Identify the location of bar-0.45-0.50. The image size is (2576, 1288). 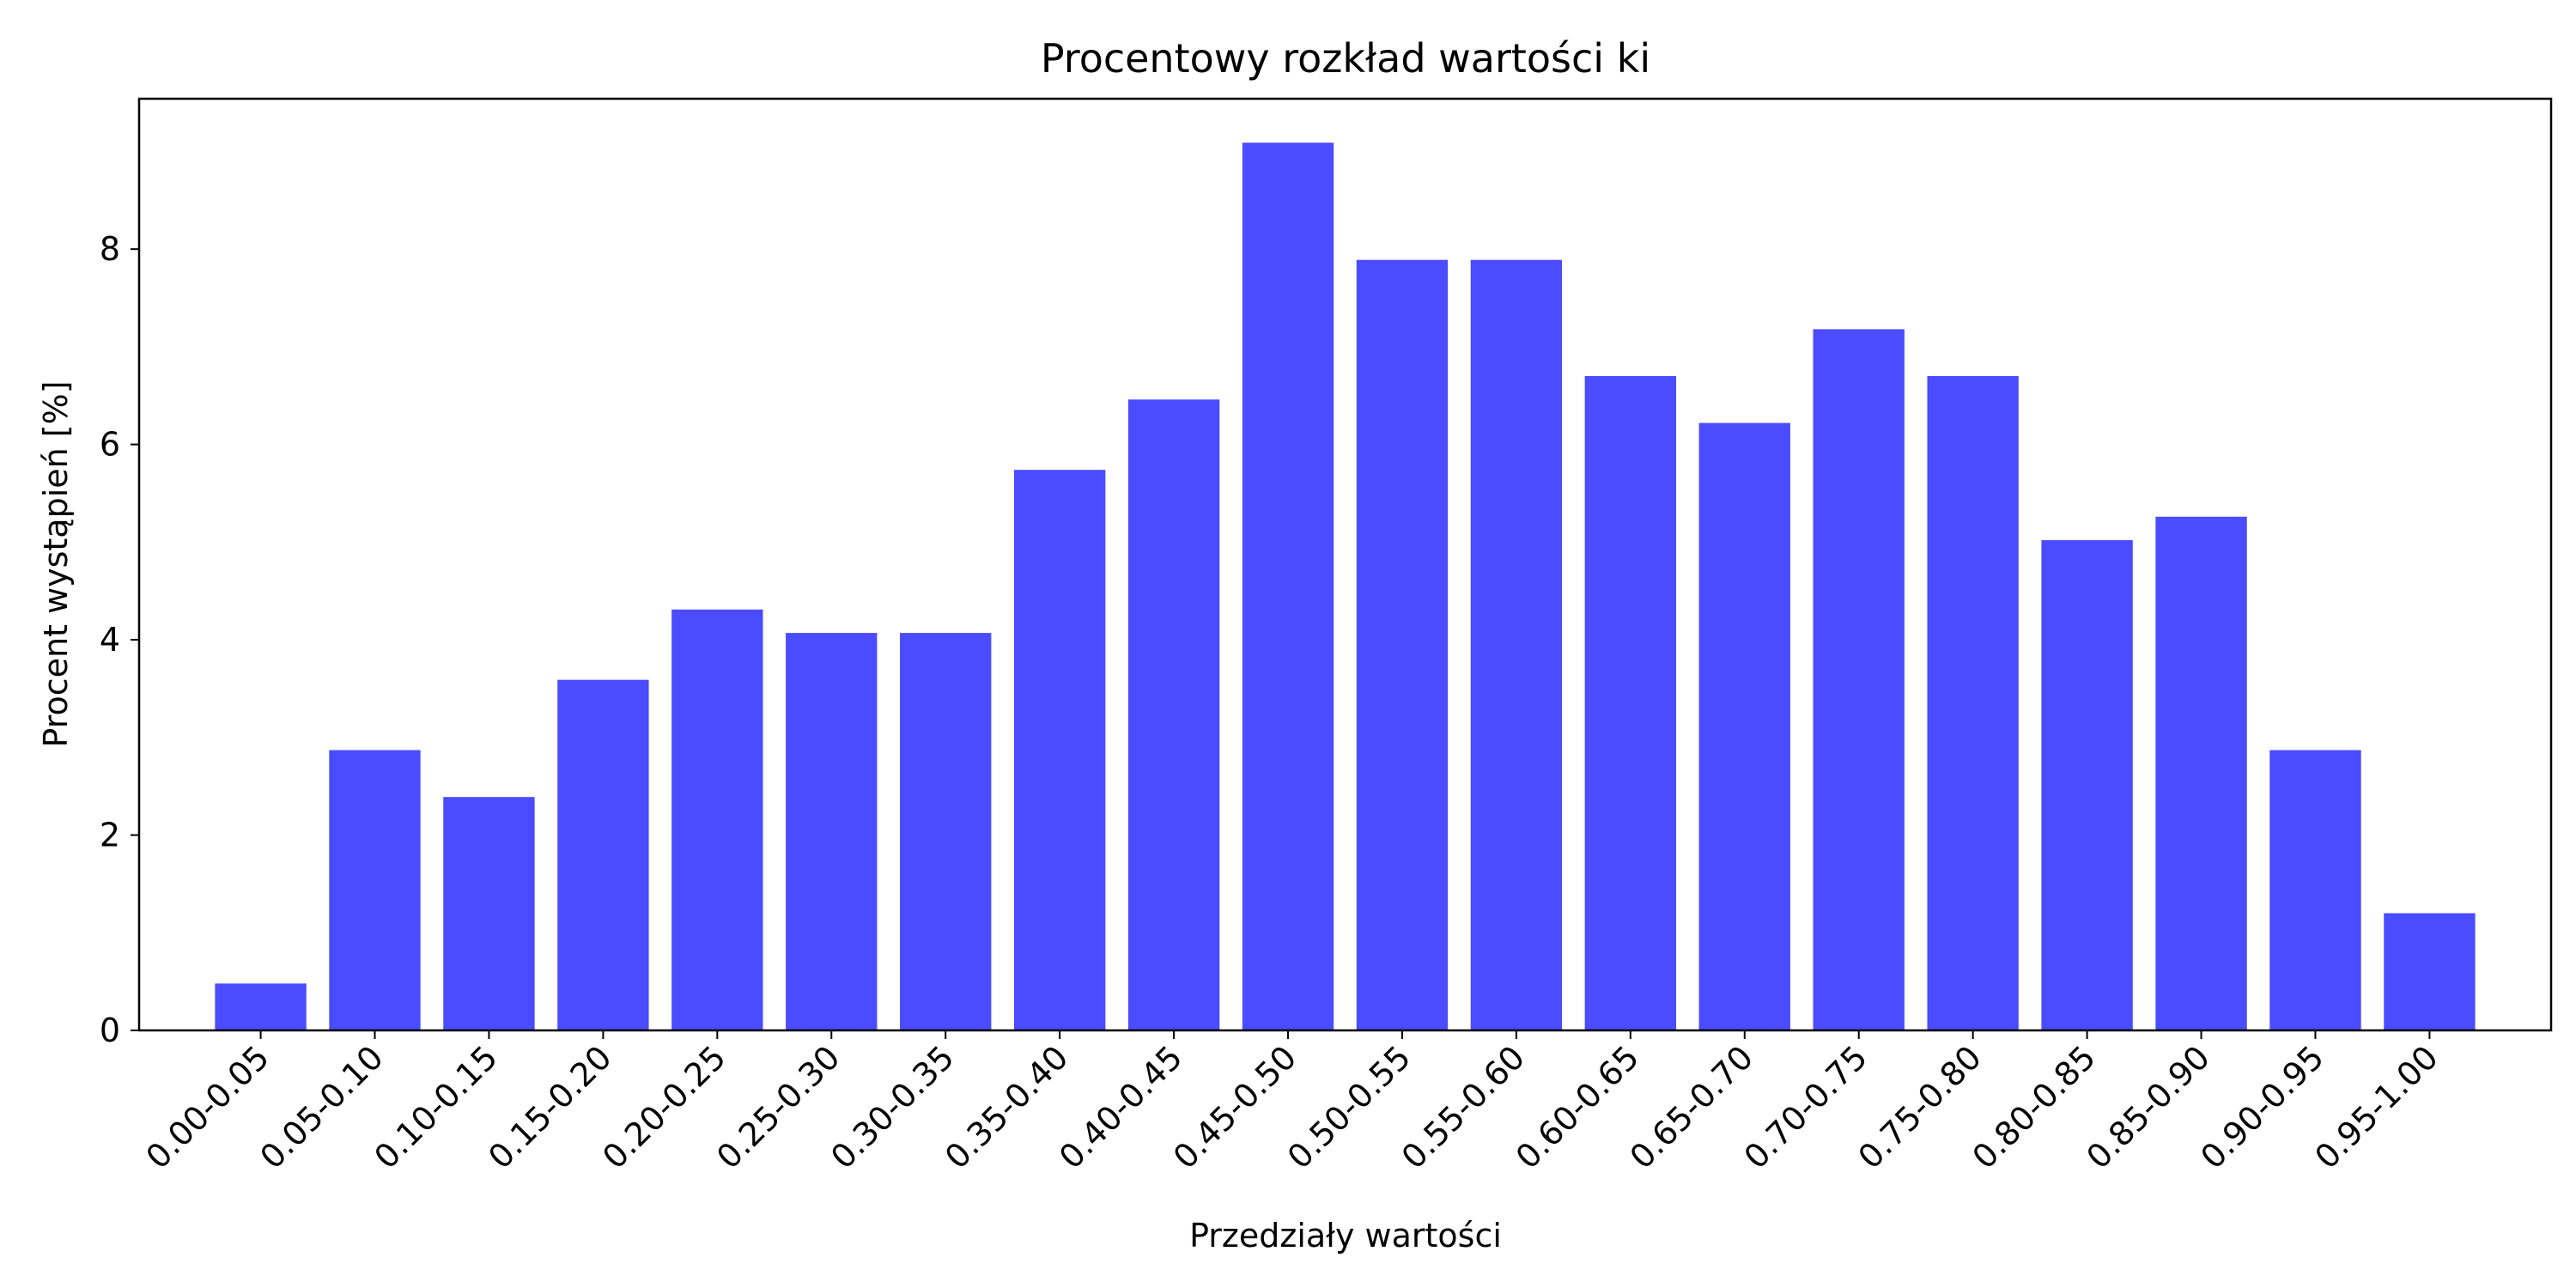
(1288, 587).